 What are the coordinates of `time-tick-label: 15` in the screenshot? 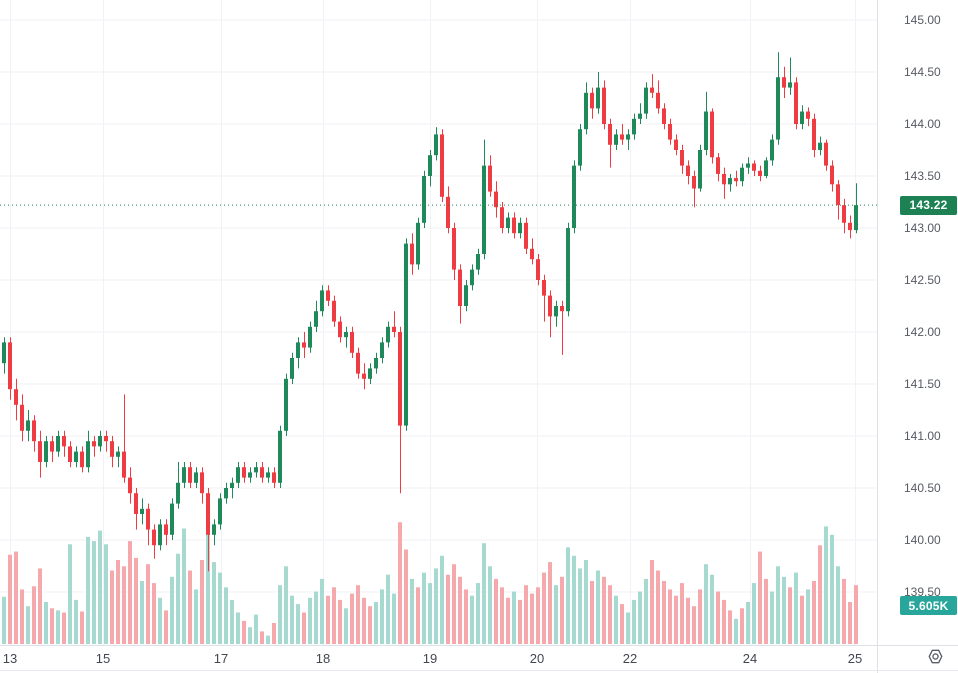 It's located at (103, 658).